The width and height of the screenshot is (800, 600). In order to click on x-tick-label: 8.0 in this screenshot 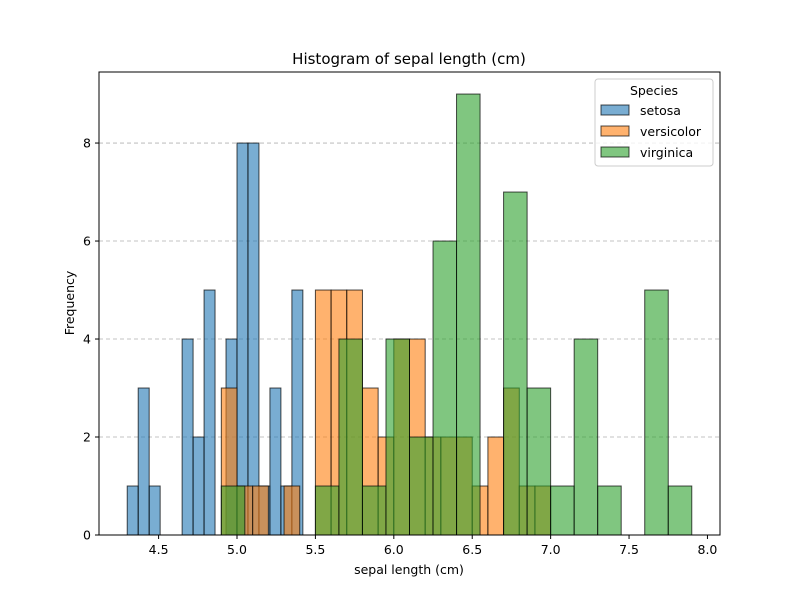, I will do `click(708, 549)`.